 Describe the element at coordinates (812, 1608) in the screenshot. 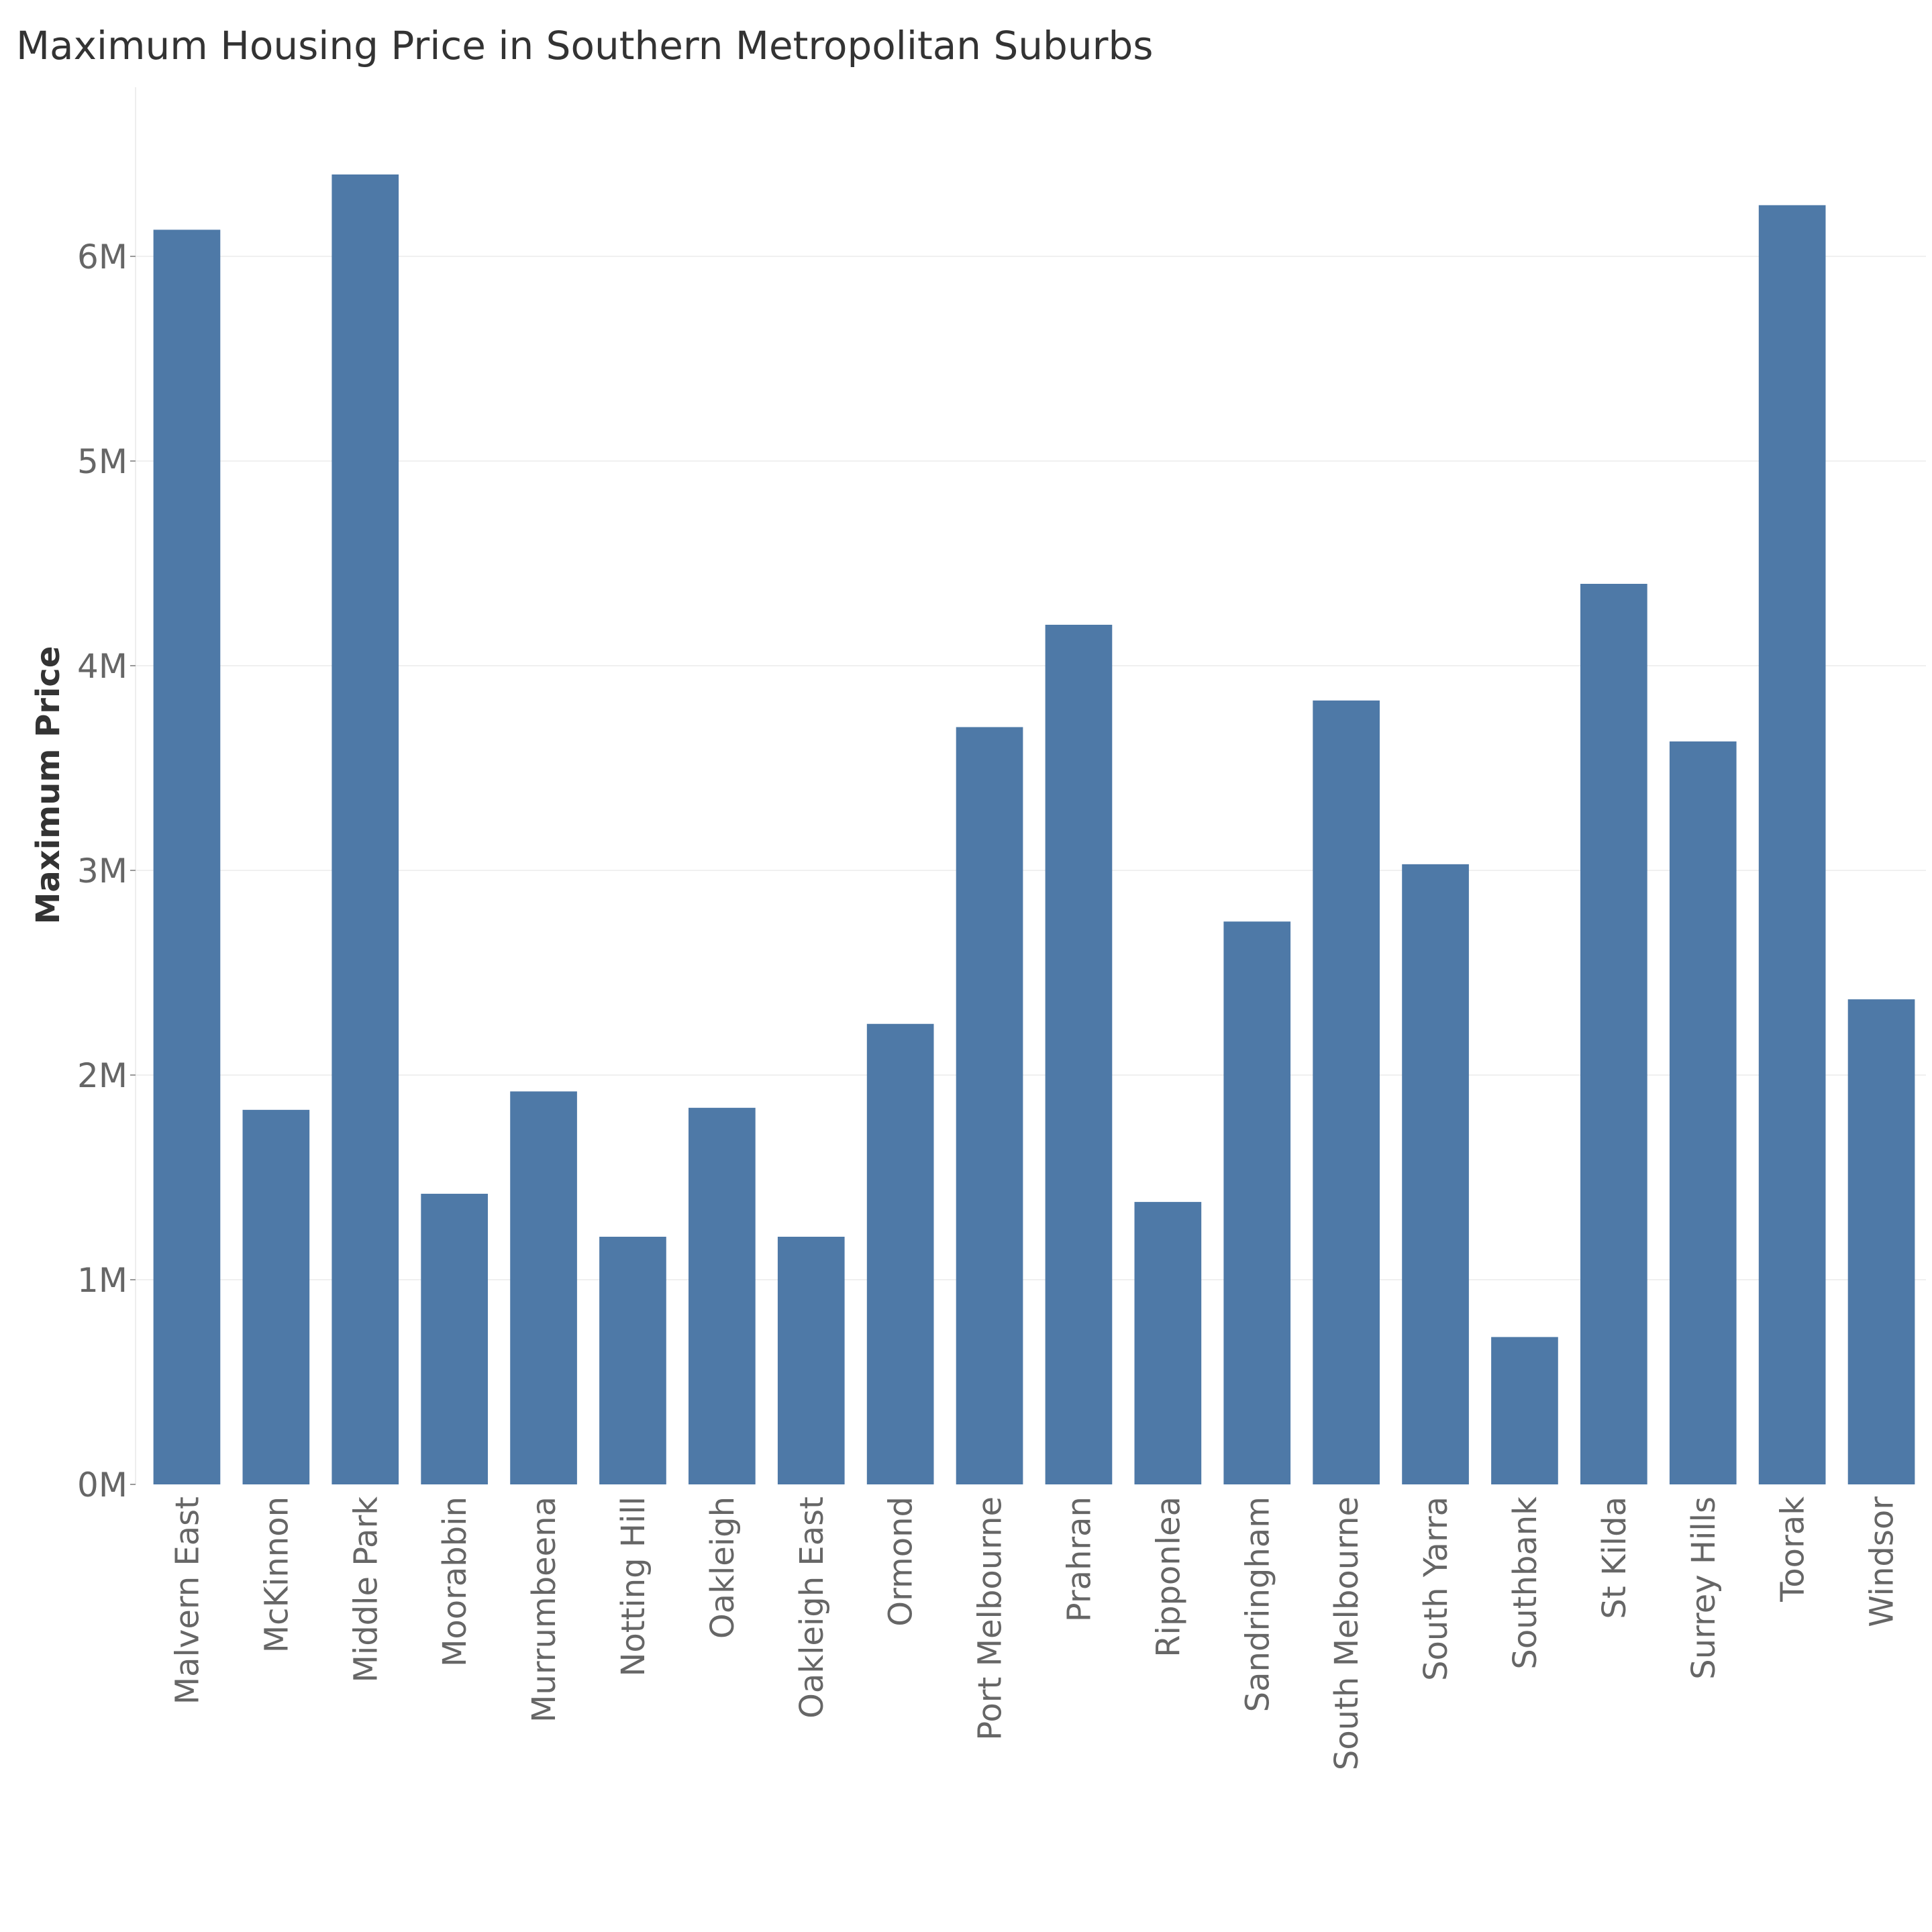

I see `x-category-label: Oakleigh East` at that location.